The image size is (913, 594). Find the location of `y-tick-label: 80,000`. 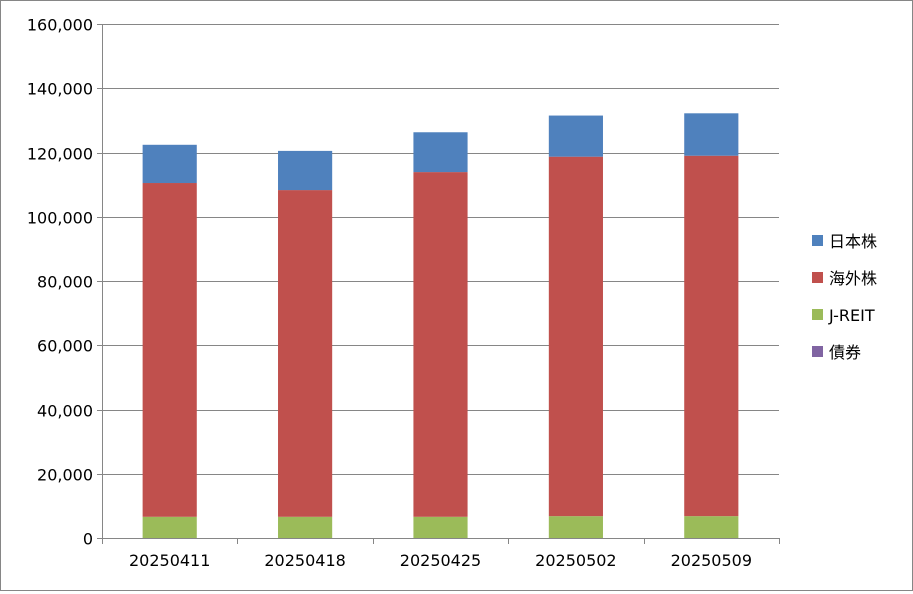

y-tick-label: 80,000 is located at coordinates (65, 282).